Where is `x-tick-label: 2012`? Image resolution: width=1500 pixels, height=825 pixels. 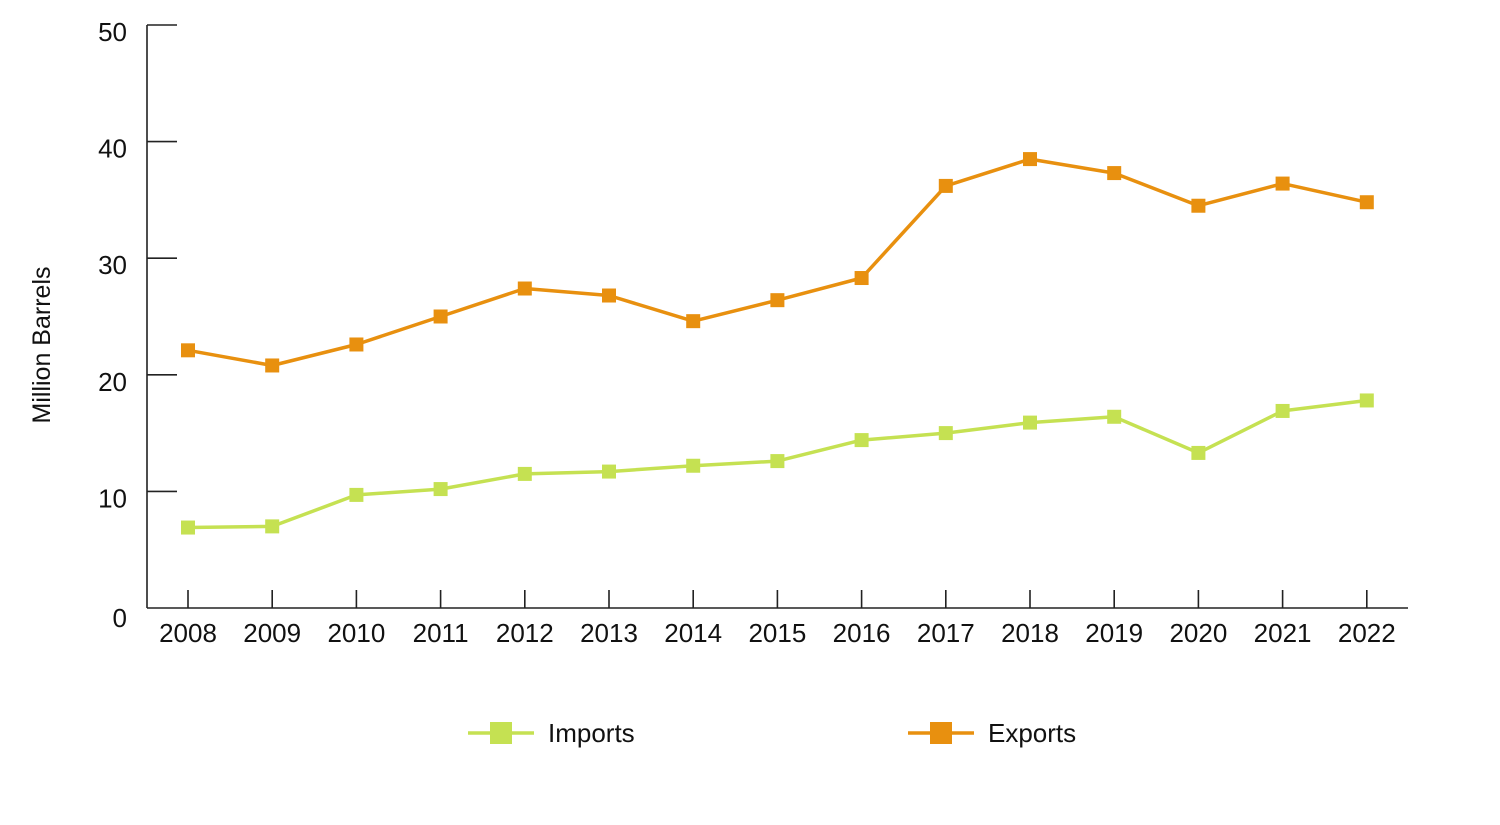 x-tick-label: 2012 is located at coordinates (525, 633).